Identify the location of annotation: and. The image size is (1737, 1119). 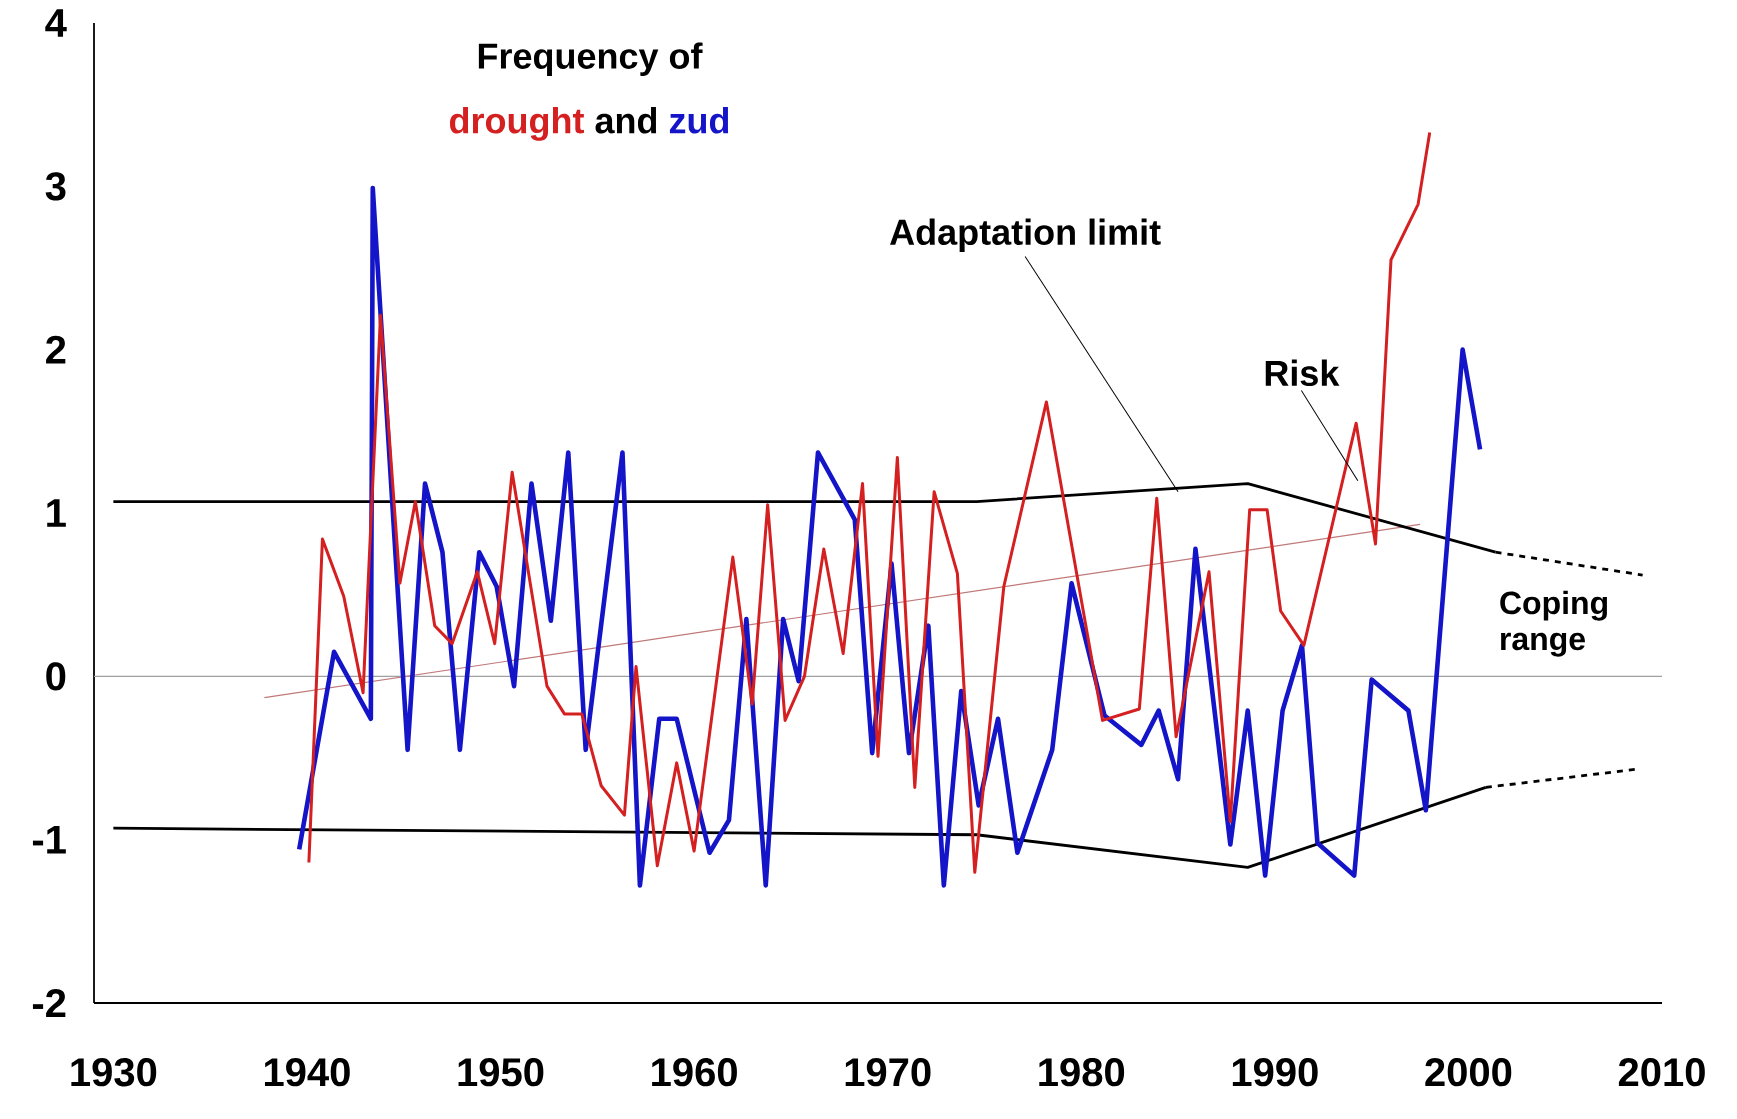
(626, 120).